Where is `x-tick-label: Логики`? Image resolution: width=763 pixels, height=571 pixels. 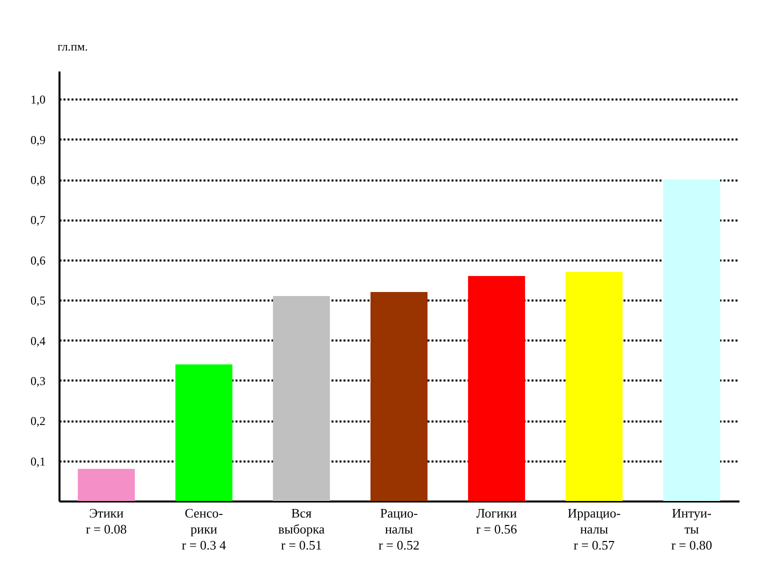
x-tick-label: Логики is located at coordinates (496, 513).